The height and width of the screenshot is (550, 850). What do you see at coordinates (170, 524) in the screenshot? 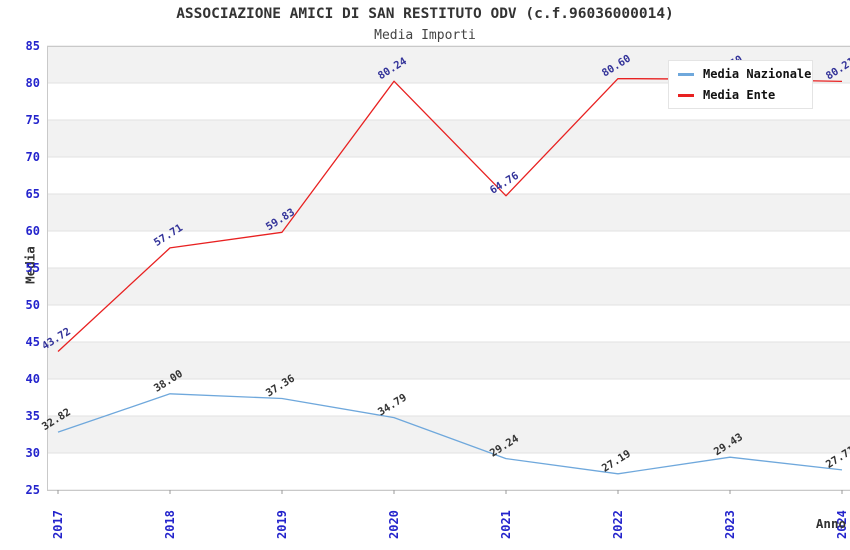
I see `x-tick-label: 2018` at bounding box center [170, 524].